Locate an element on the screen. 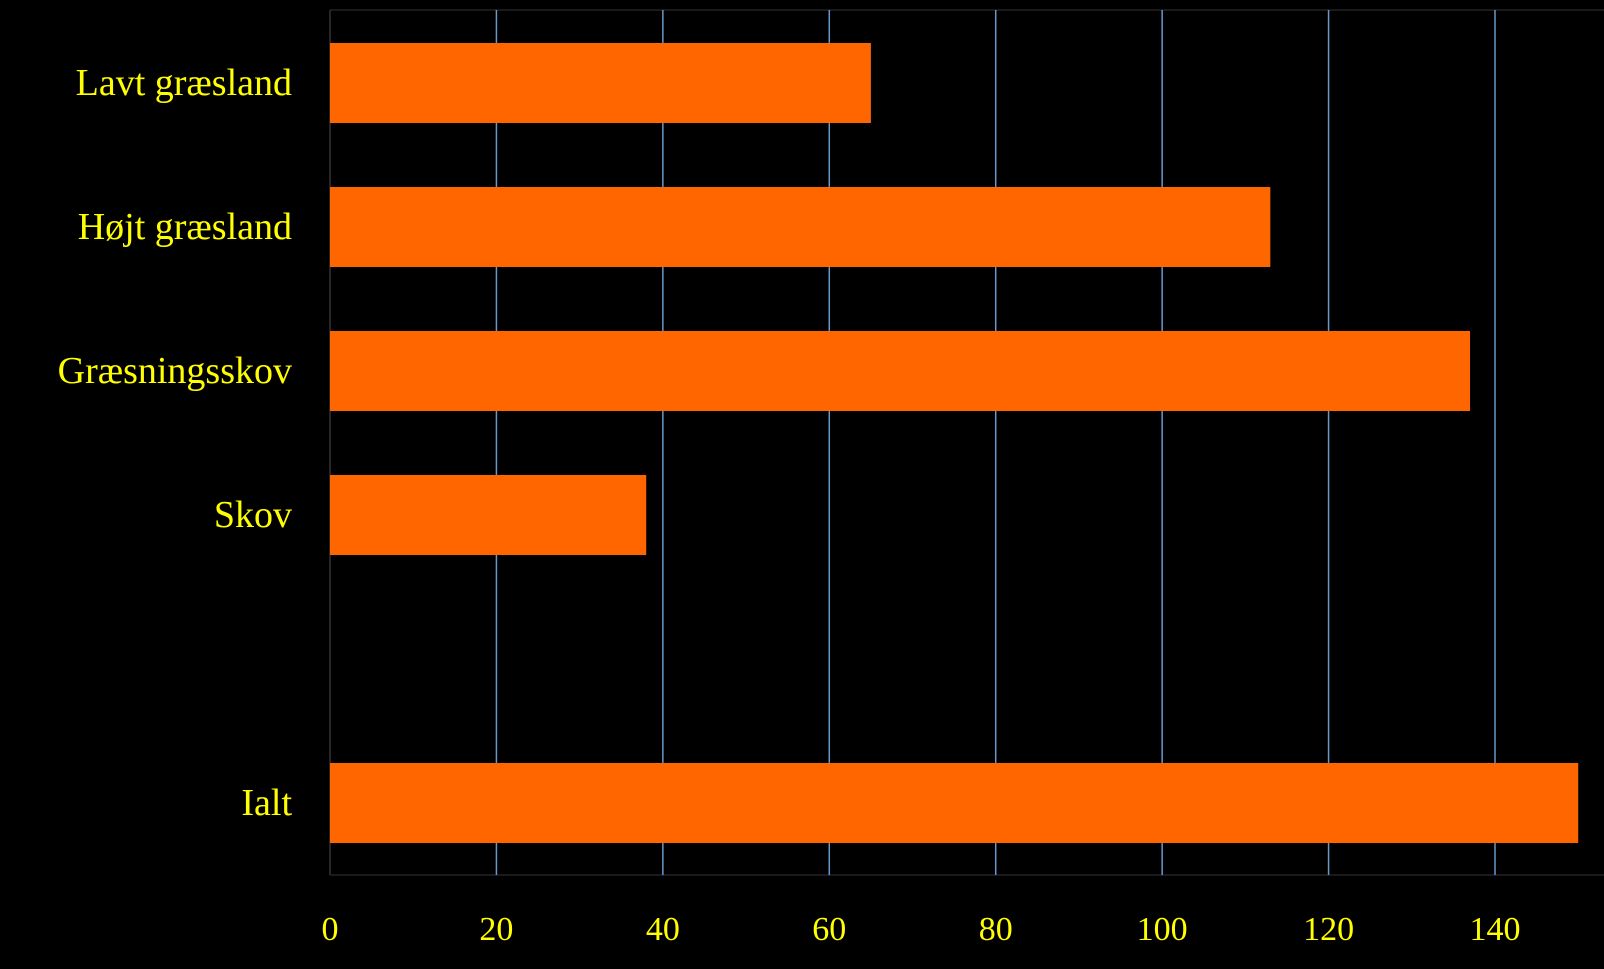 This screenshot has height=969, width=1604. x-tick-labels: 0 20 40 60 80 100 120 140 is located at coordinates (921, 929).